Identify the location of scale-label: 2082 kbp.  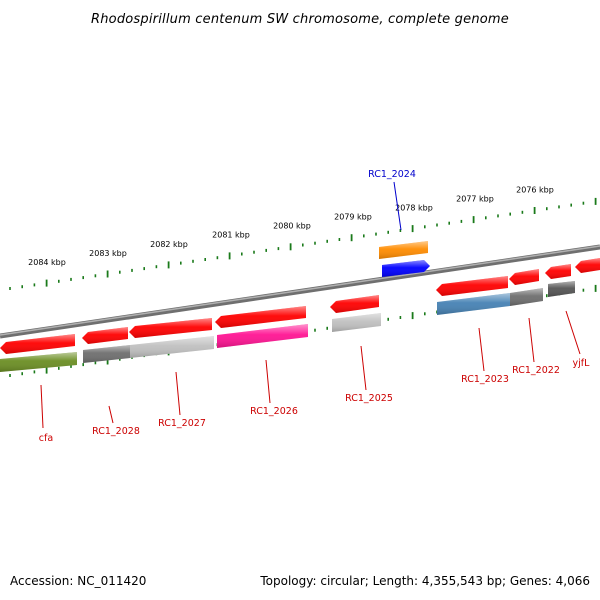
(169, 244).